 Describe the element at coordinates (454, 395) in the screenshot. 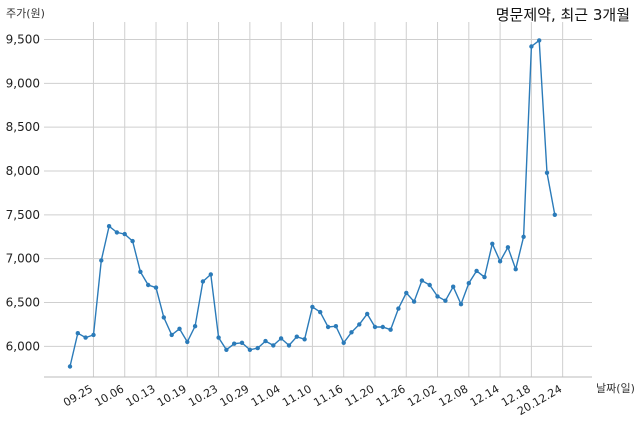

I see `x-tick-label: 12.08` at that location.